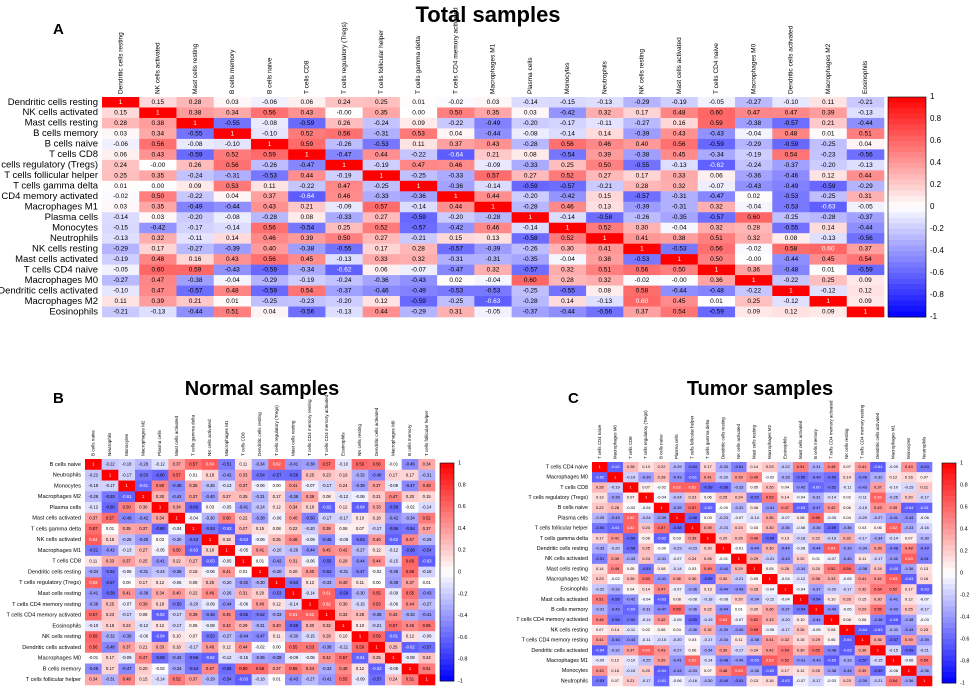 Image resolution: width=976 pixels, height=693 pixels. Describe the element at coordinates (110, 507) in the screenshot. I see `cell-value-label: -0.60` at that location.